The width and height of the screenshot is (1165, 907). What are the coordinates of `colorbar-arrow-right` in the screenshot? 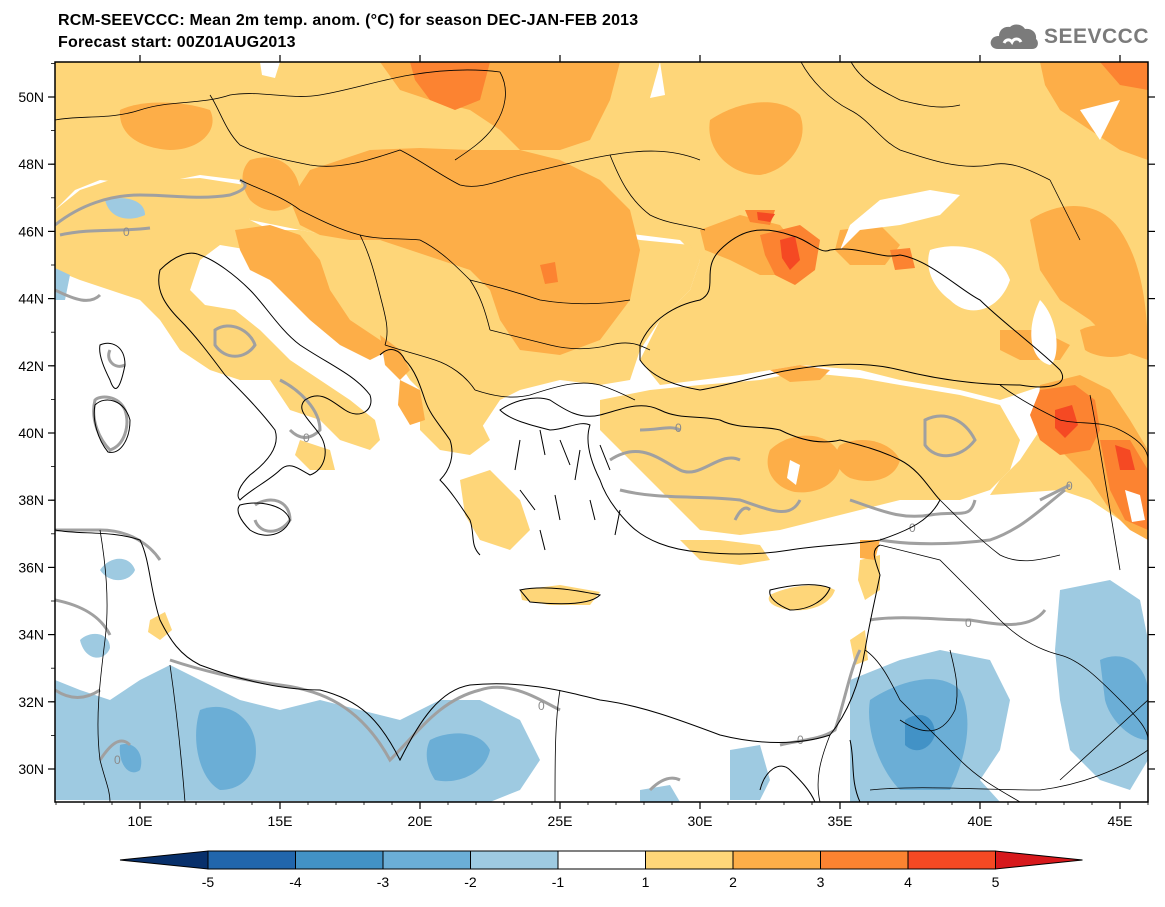 It's located at (1039, 860).